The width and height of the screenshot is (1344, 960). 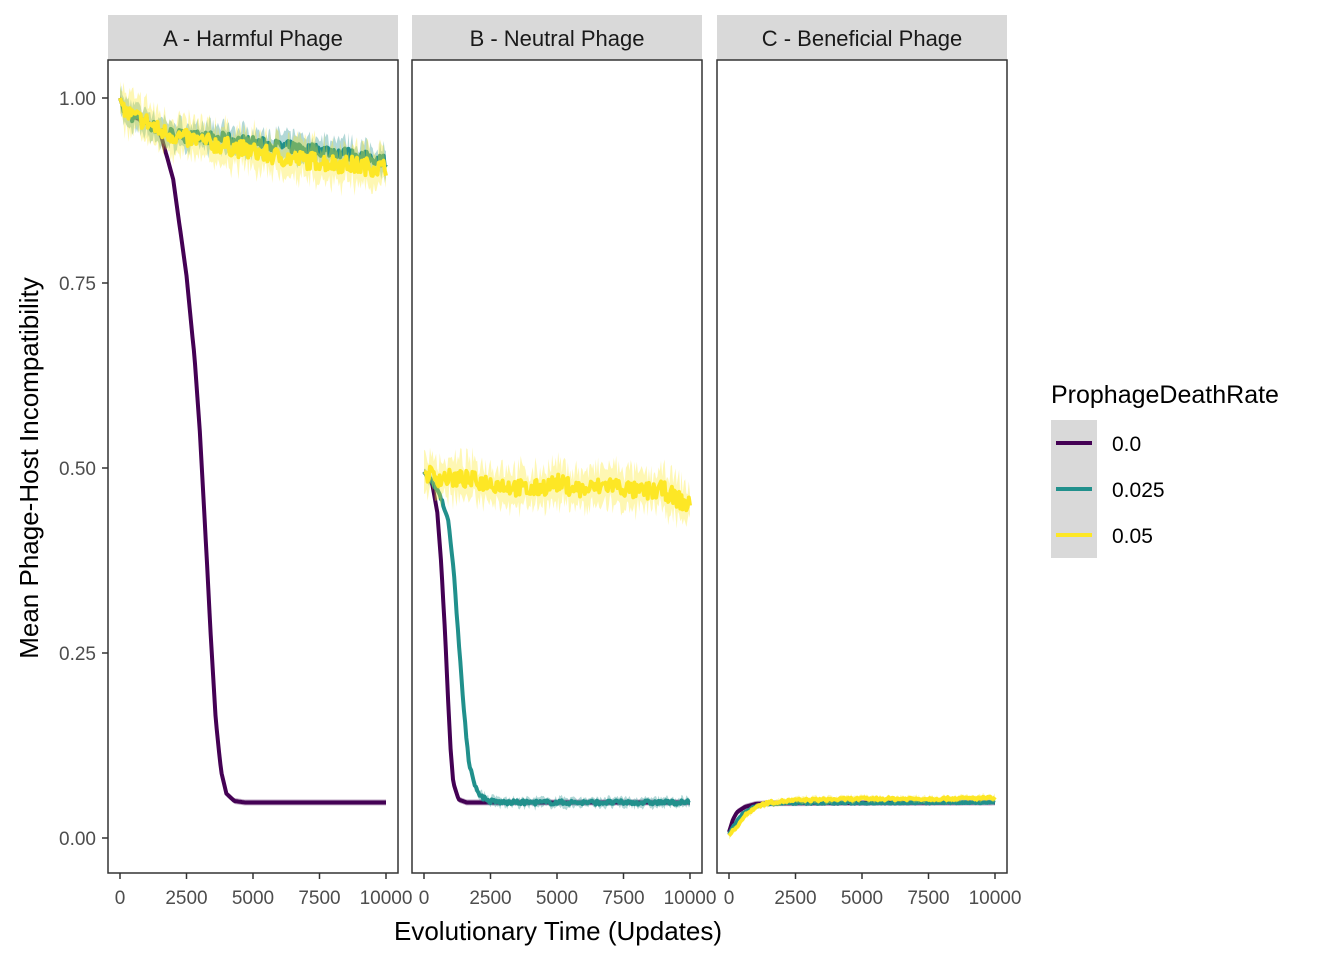 I want to click on y-tick-label: 0.00, so click(x=77, y=839).